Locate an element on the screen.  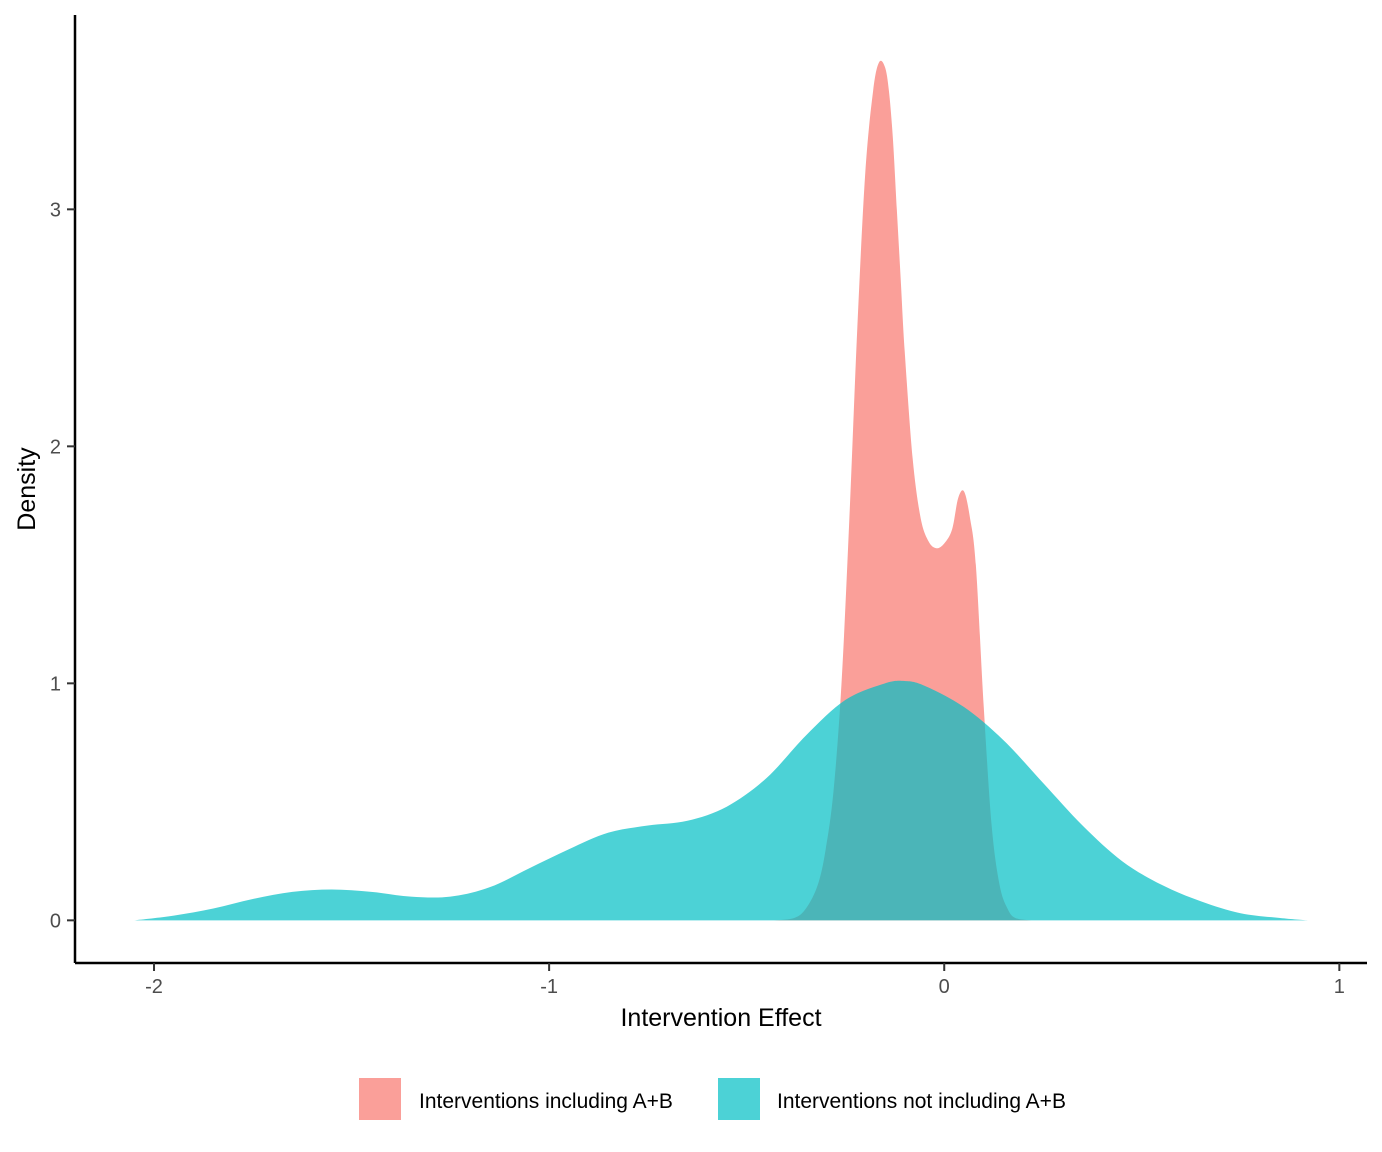
legend-label-including: Interventions including A+B is located at coordinates (546, 1101).